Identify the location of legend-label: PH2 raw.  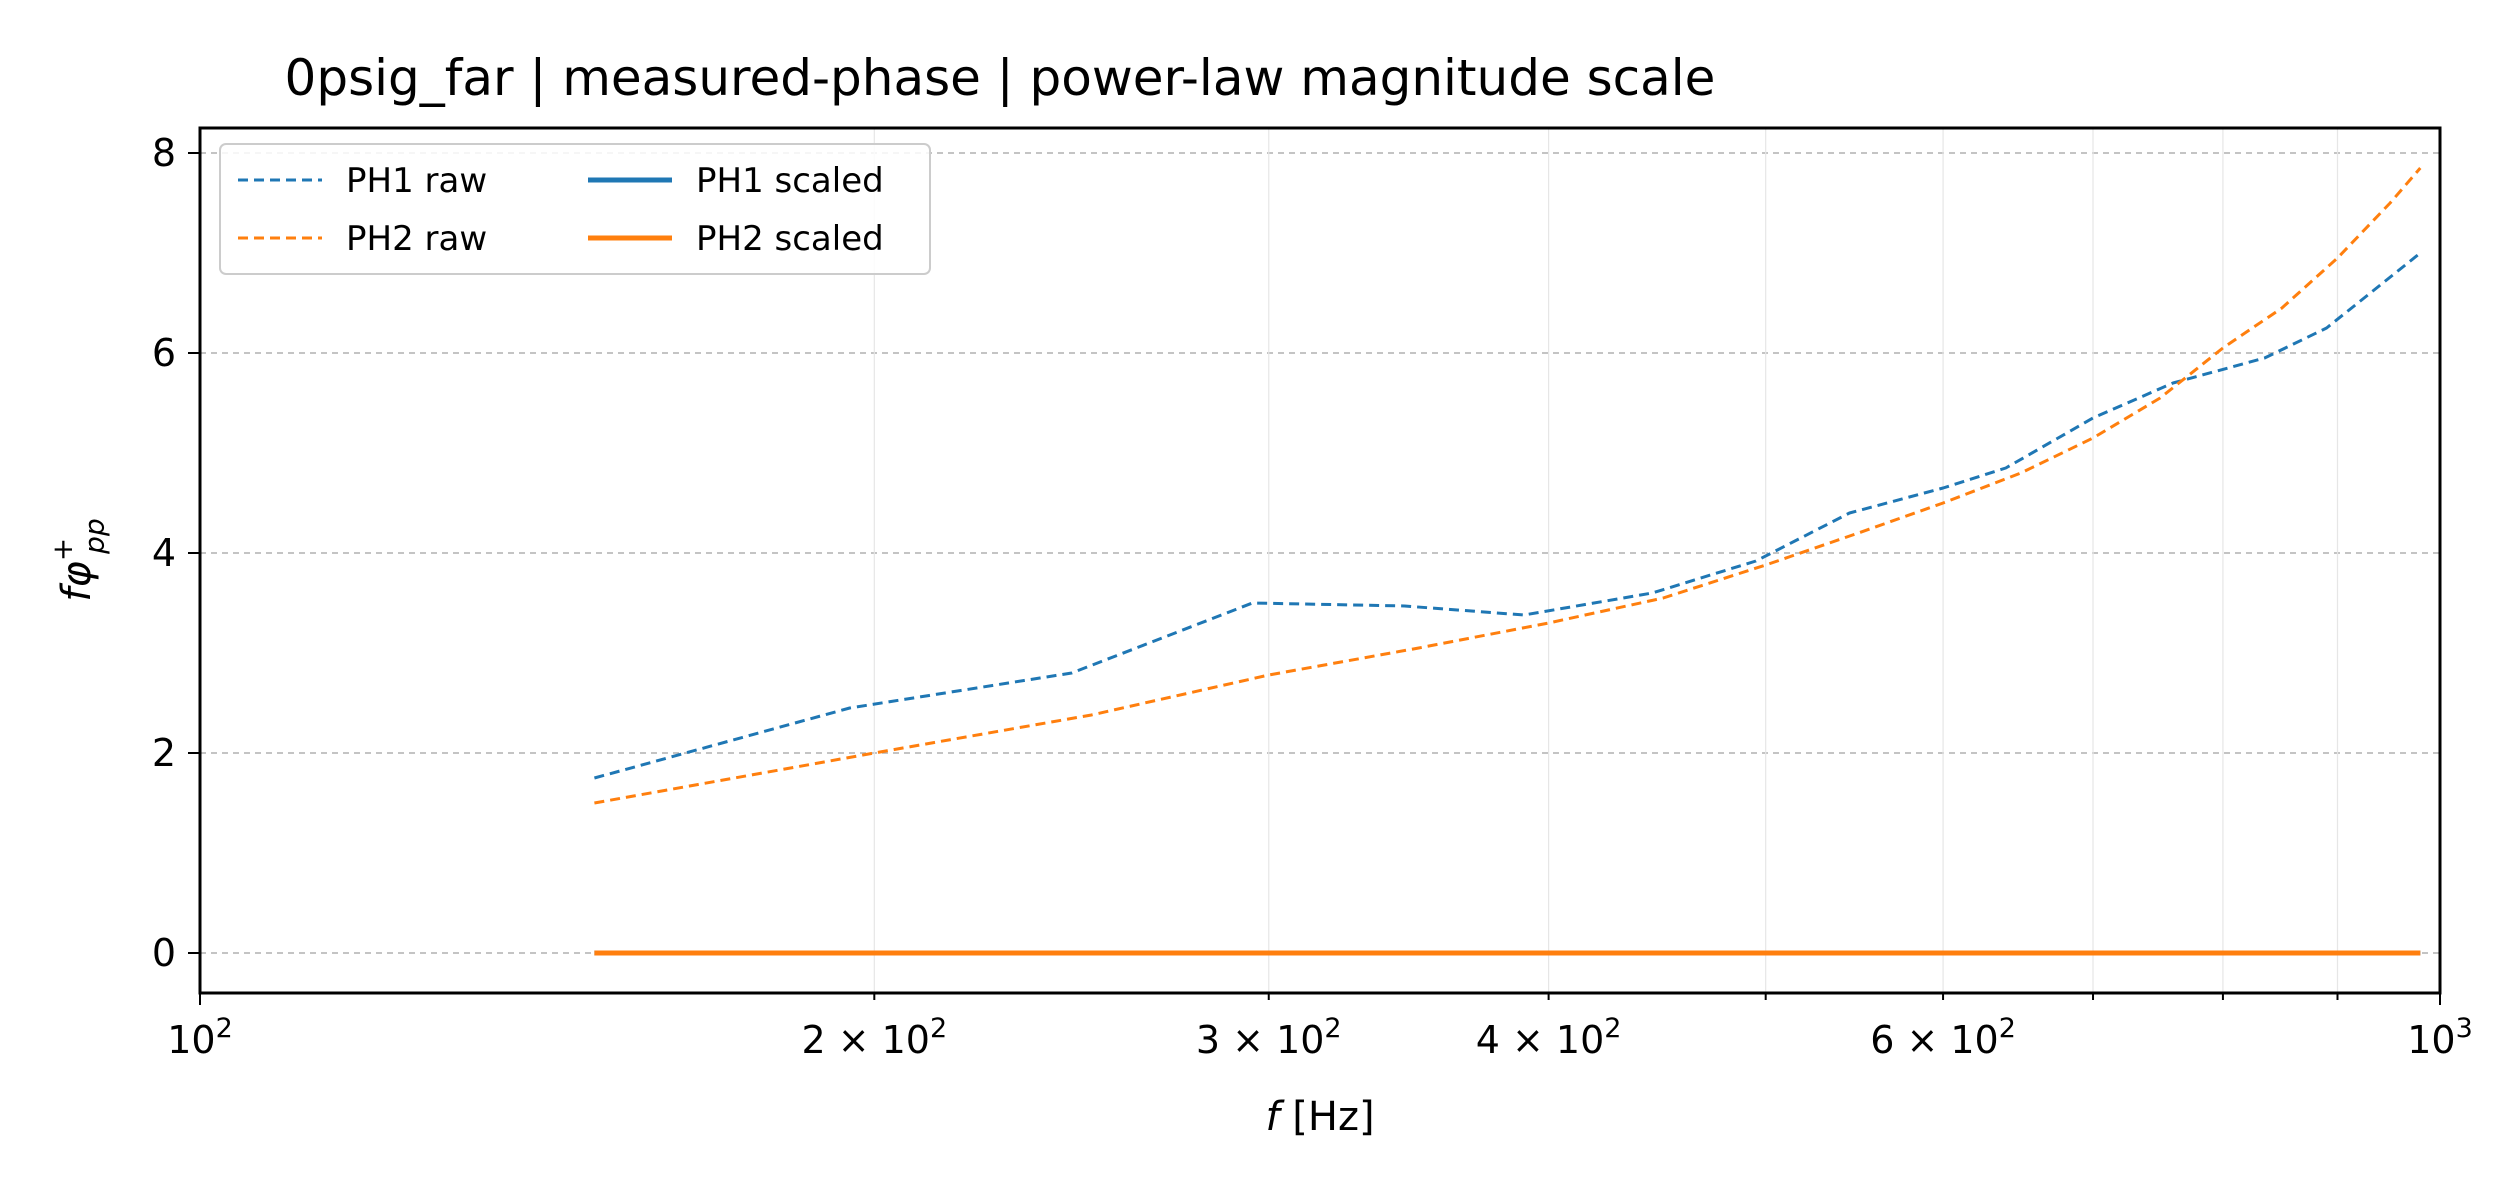
(416, 239).